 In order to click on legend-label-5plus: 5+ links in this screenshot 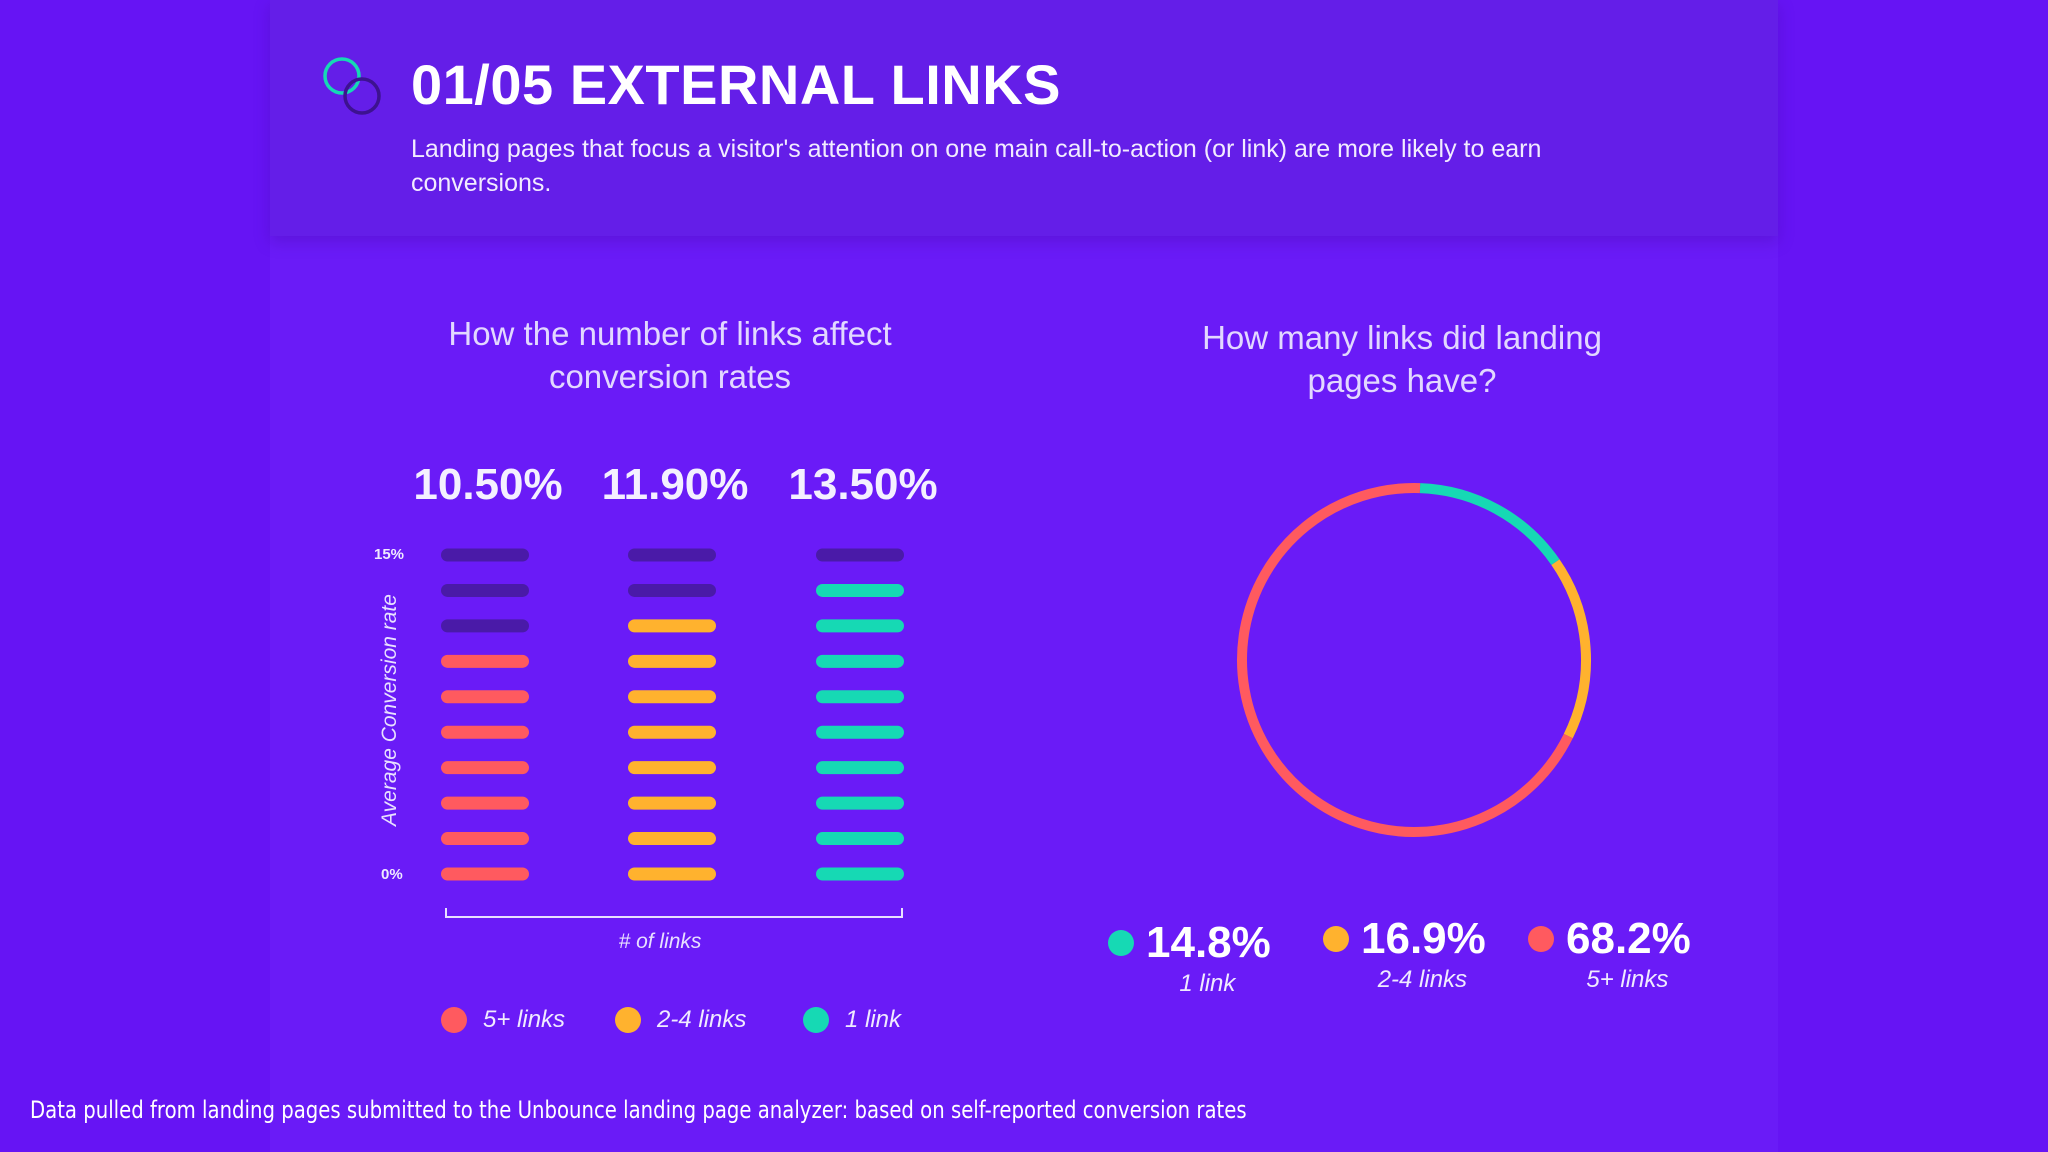, I will do `click(524, 1019)`.